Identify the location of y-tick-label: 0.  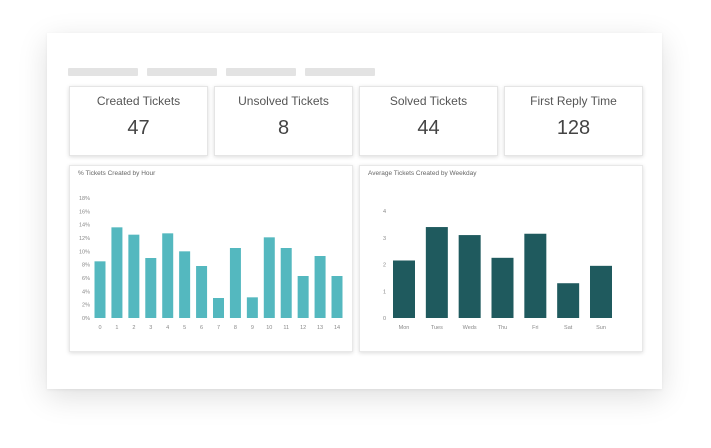
(384, 319).